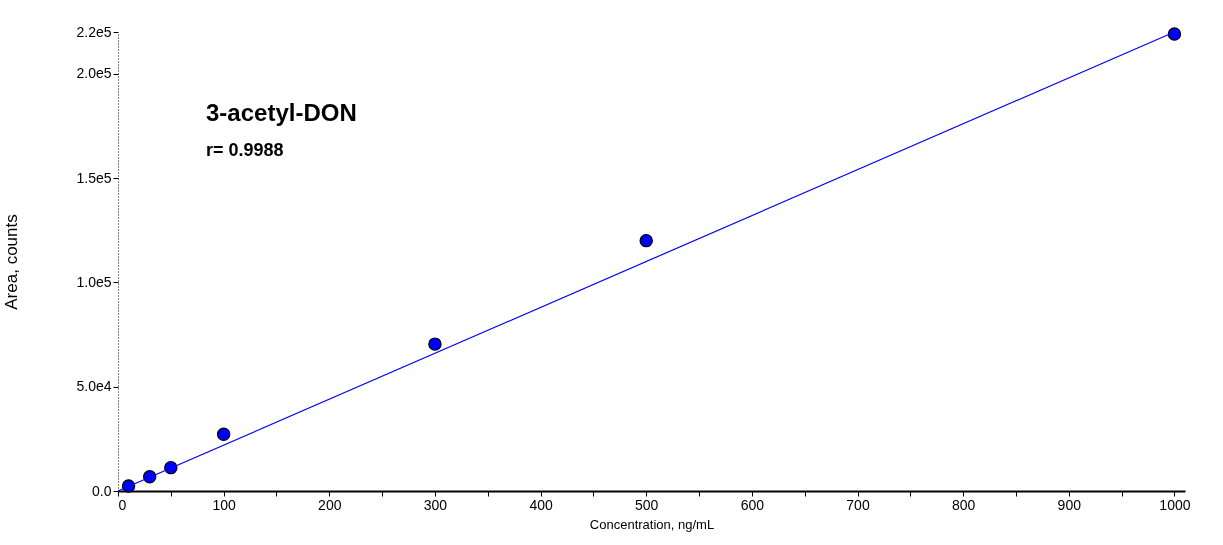 The height and width of the screenshot is (545, 1223). What do you see at coordinates (1175, 504) in the screenshot?
I see `x-tick-label: 1000` at bounding box center [1175, 504].